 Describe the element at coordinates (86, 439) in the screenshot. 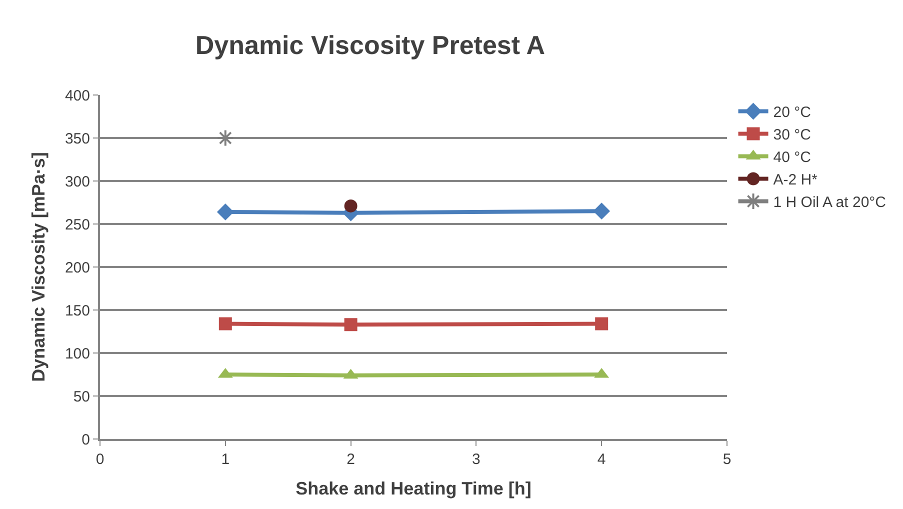

I see `y-tick-label: 0` at that location.